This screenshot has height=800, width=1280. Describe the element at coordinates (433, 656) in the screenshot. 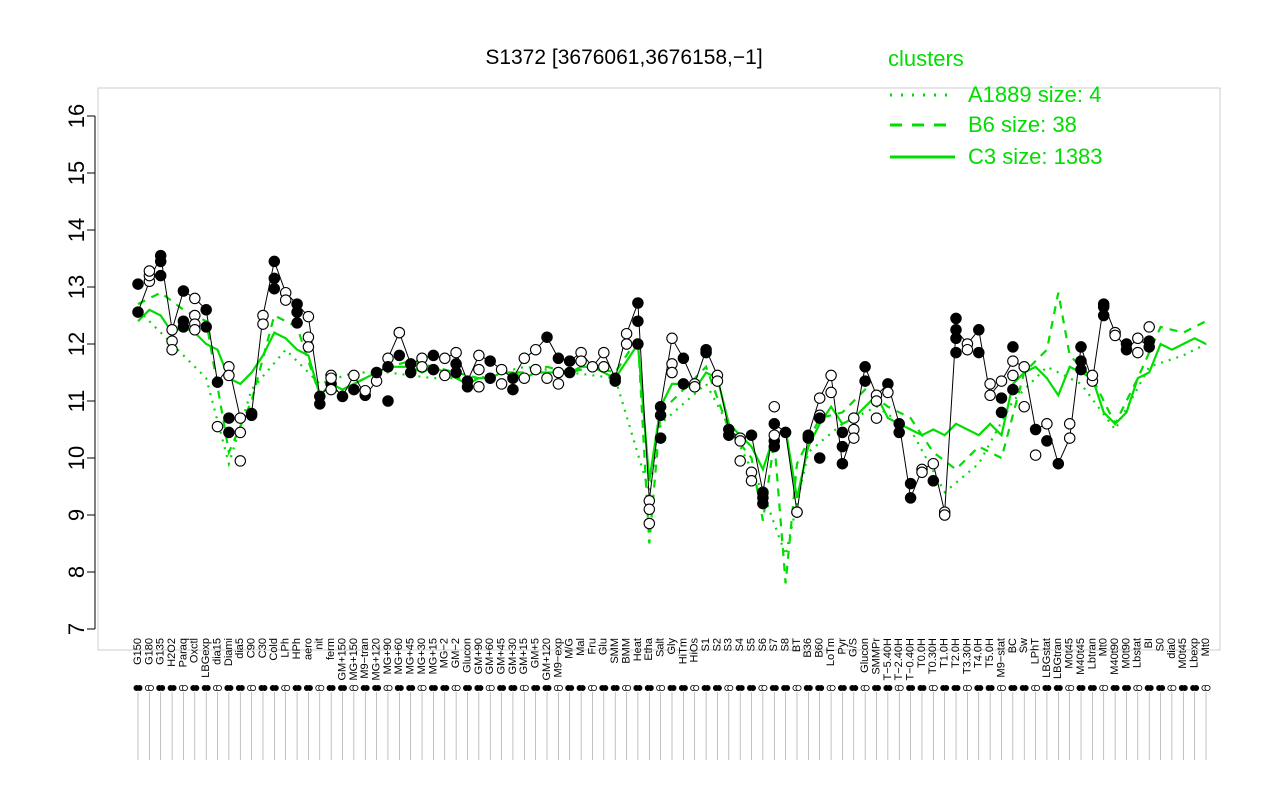

I see `x-tick-label: MG+15` at that location.